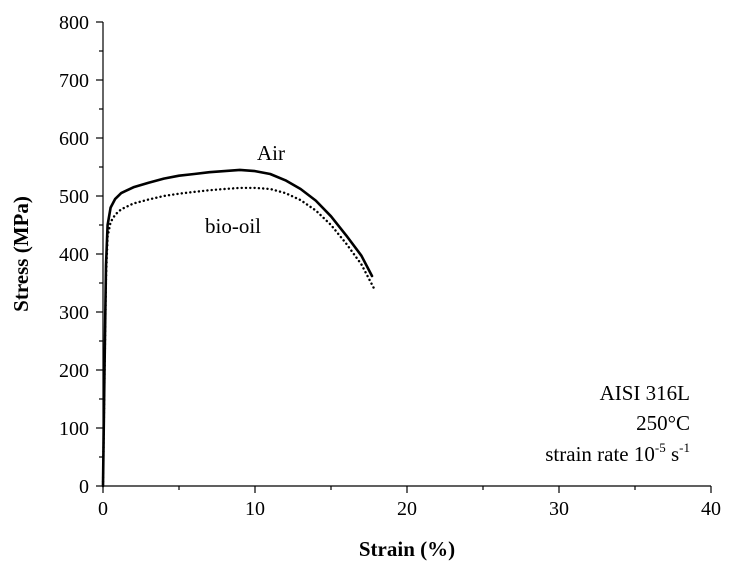 This screenshot has height=569, width=733. I want to click on y-tick-label: 500, so click(74, 197).